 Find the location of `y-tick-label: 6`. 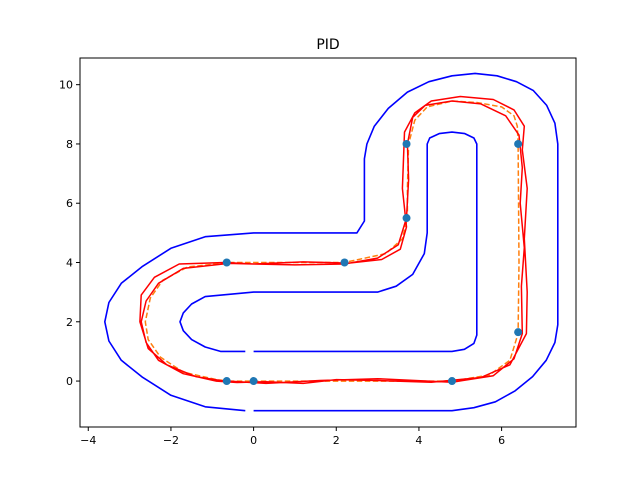

y-tick-label: 6 is located at coordinates (69, 203).